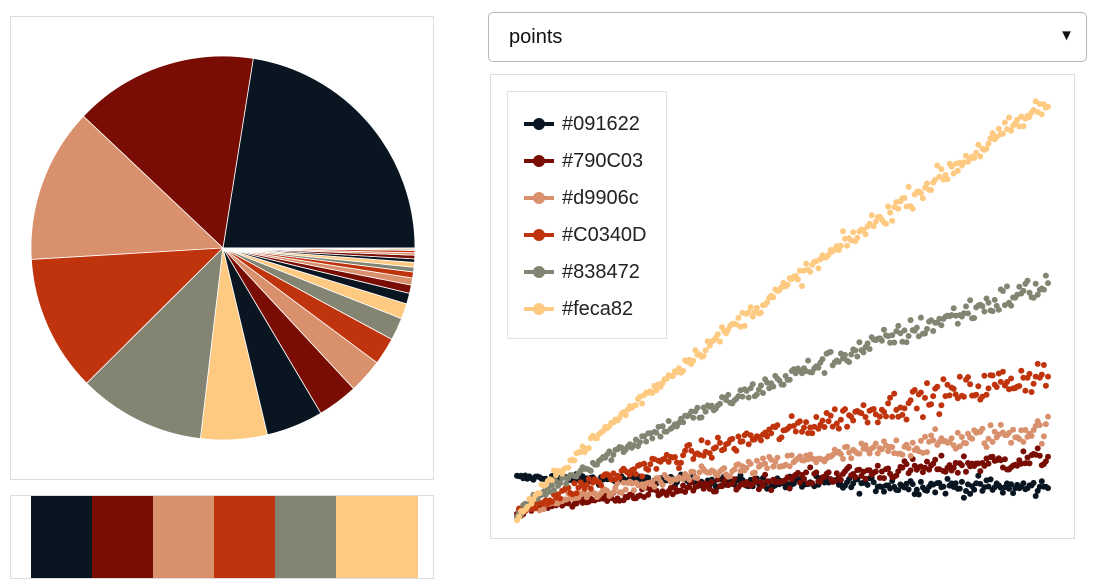 Image resolution: width=1096 pixels, height=586 pixels. I want to click on legend-item: #790C03, so click(582, 161).